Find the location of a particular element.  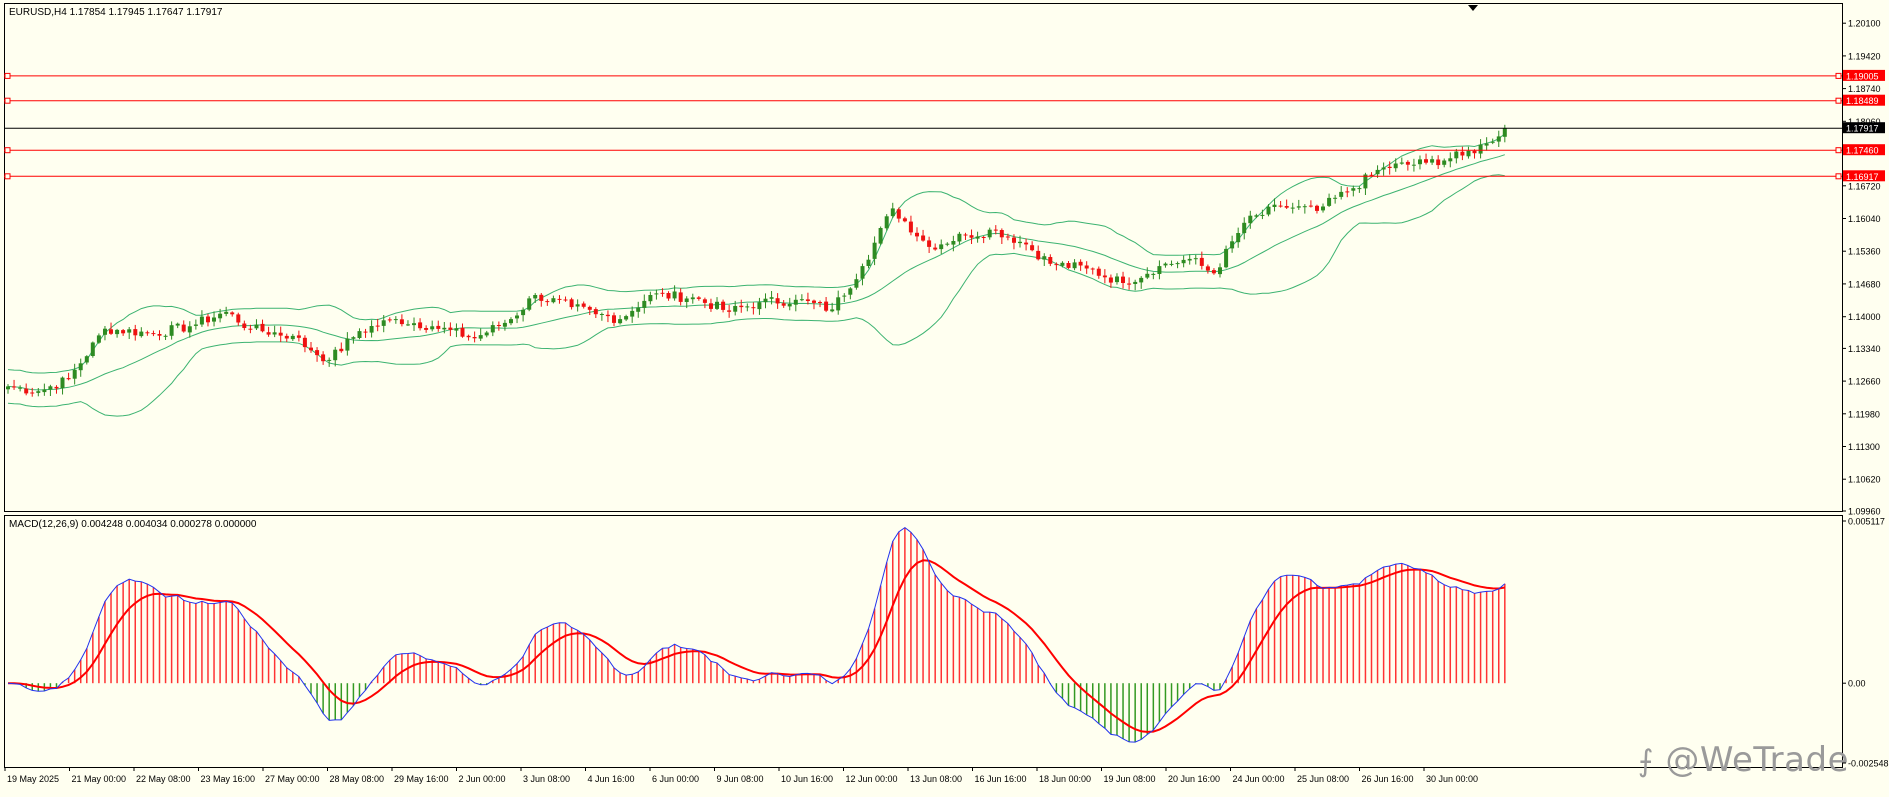

time-tick-label: 24 Jun 00:00 is located at coordinates (1259, 779).